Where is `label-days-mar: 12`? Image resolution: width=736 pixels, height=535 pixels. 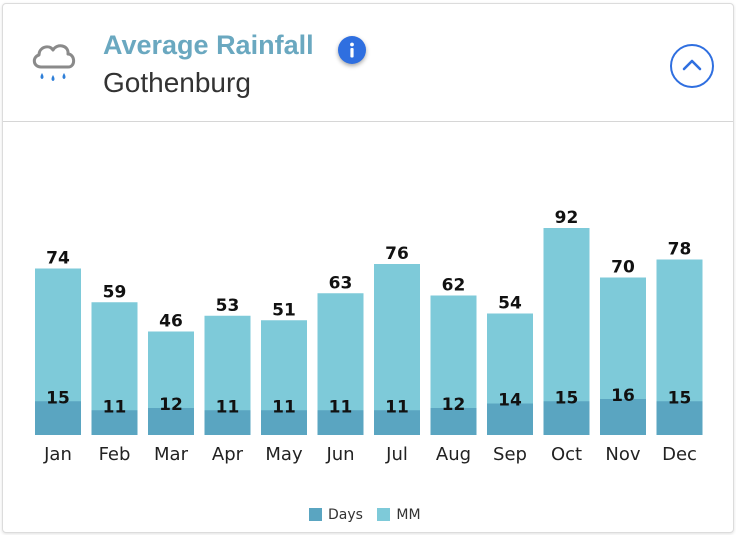 label-days-mar: 12 is located at coordinates (171, 405).